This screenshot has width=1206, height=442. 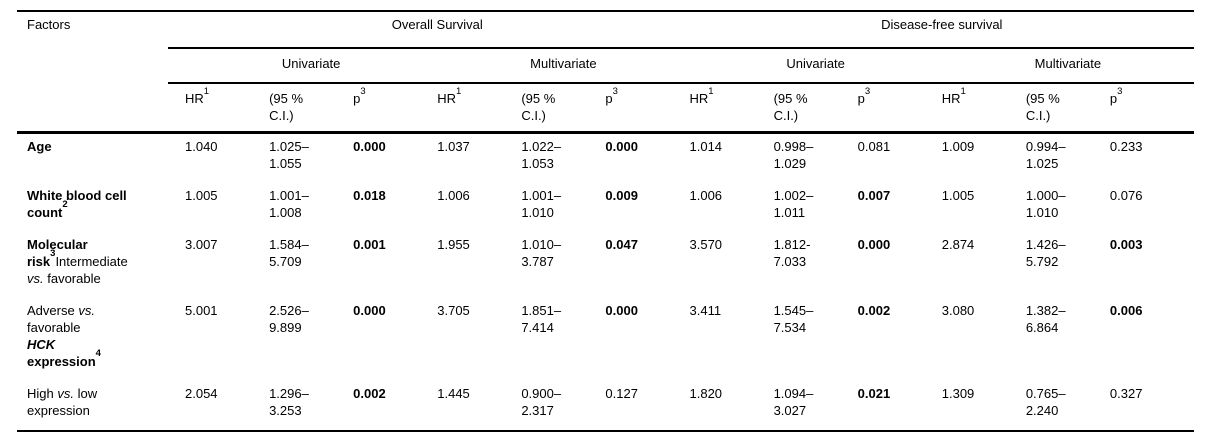 I want to click on cell-hr: 3.570, so click(x=706, y=244).